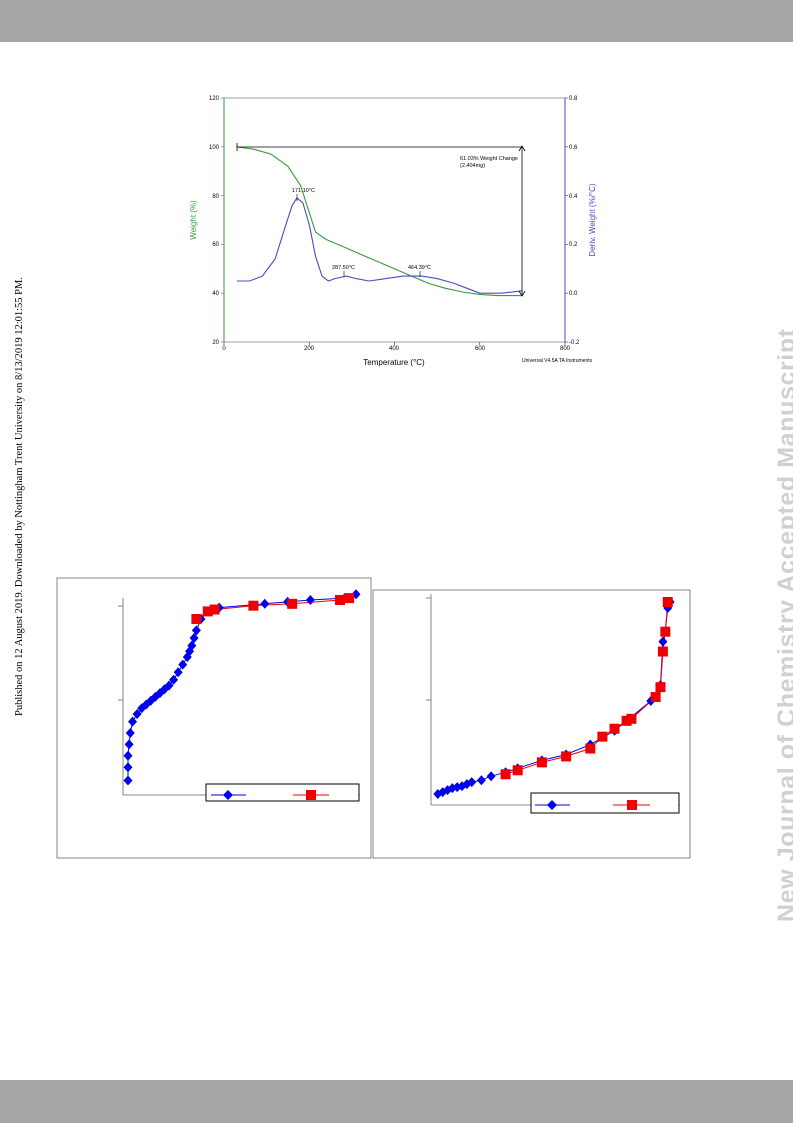  I want to click on tga-rtick-04: 0.4, so click(573, 197).